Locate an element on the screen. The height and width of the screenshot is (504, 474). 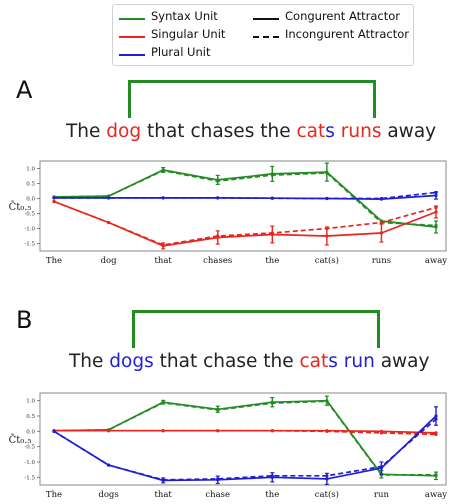
panel-b-sentence: The dogs that chase the cats run away is located at coordinates (249, 361).